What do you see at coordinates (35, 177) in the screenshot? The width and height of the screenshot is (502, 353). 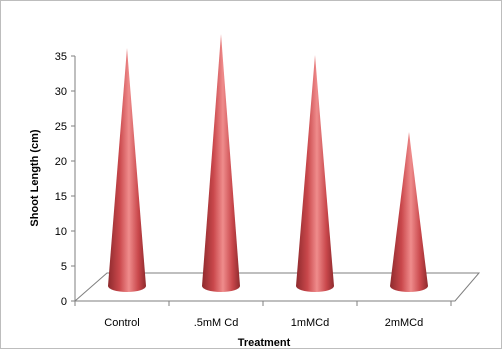 I see `y-axis-title: Shoot Length (cm)` at bounding box center [35, 177].